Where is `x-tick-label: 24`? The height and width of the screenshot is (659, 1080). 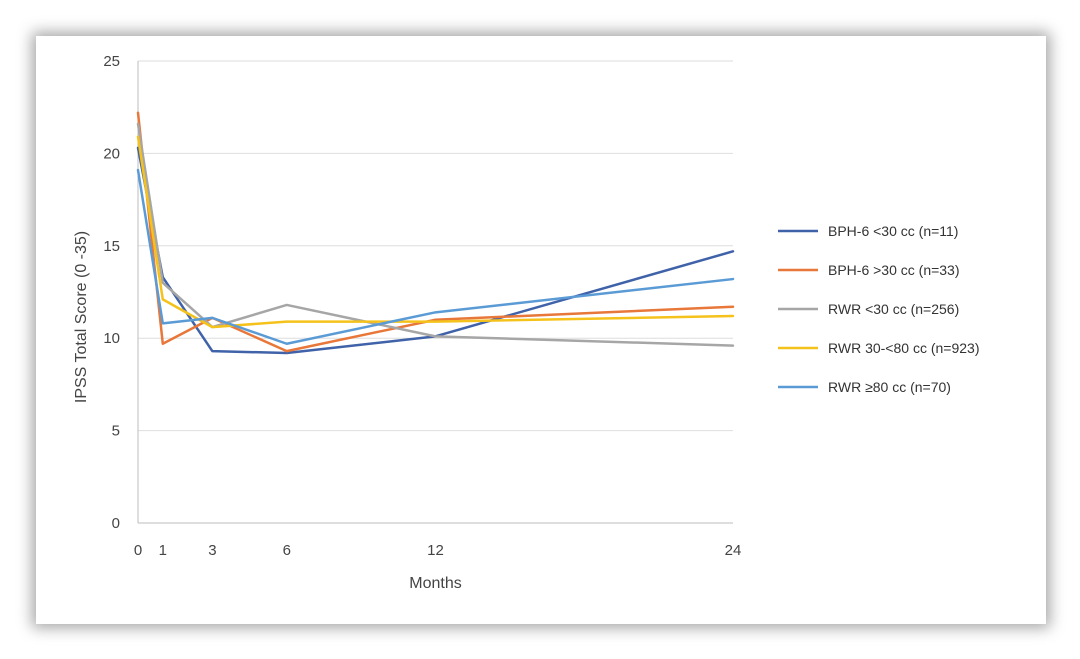 x-tick-label: 24 is located at coordinates (733, 550).